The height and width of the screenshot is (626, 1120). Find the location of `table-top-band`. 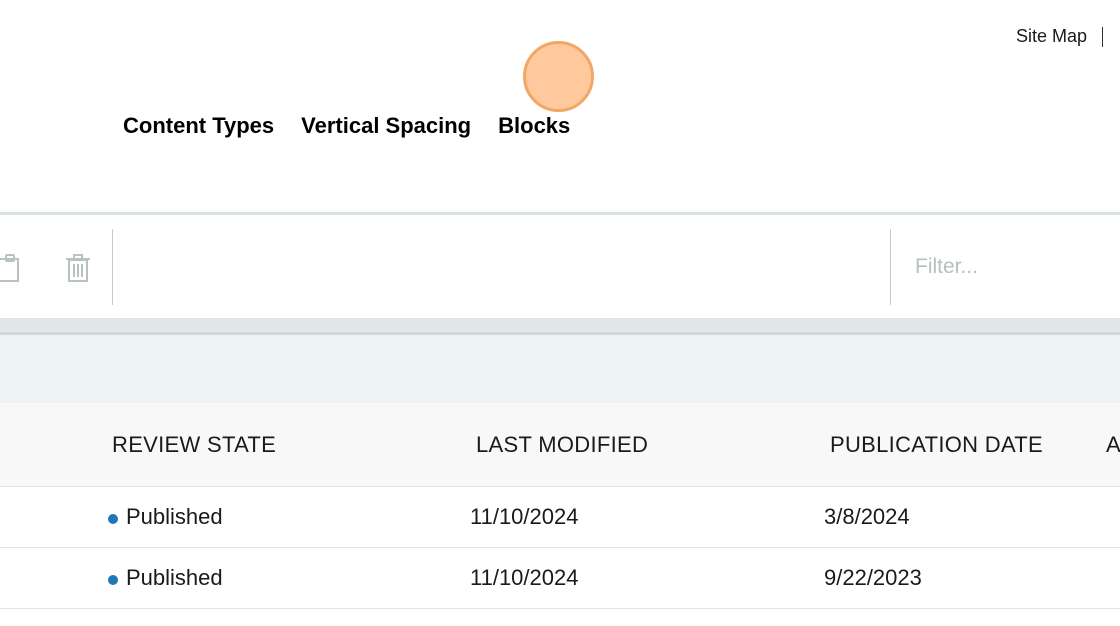

table-top-band is located at coordinates (560, 369).